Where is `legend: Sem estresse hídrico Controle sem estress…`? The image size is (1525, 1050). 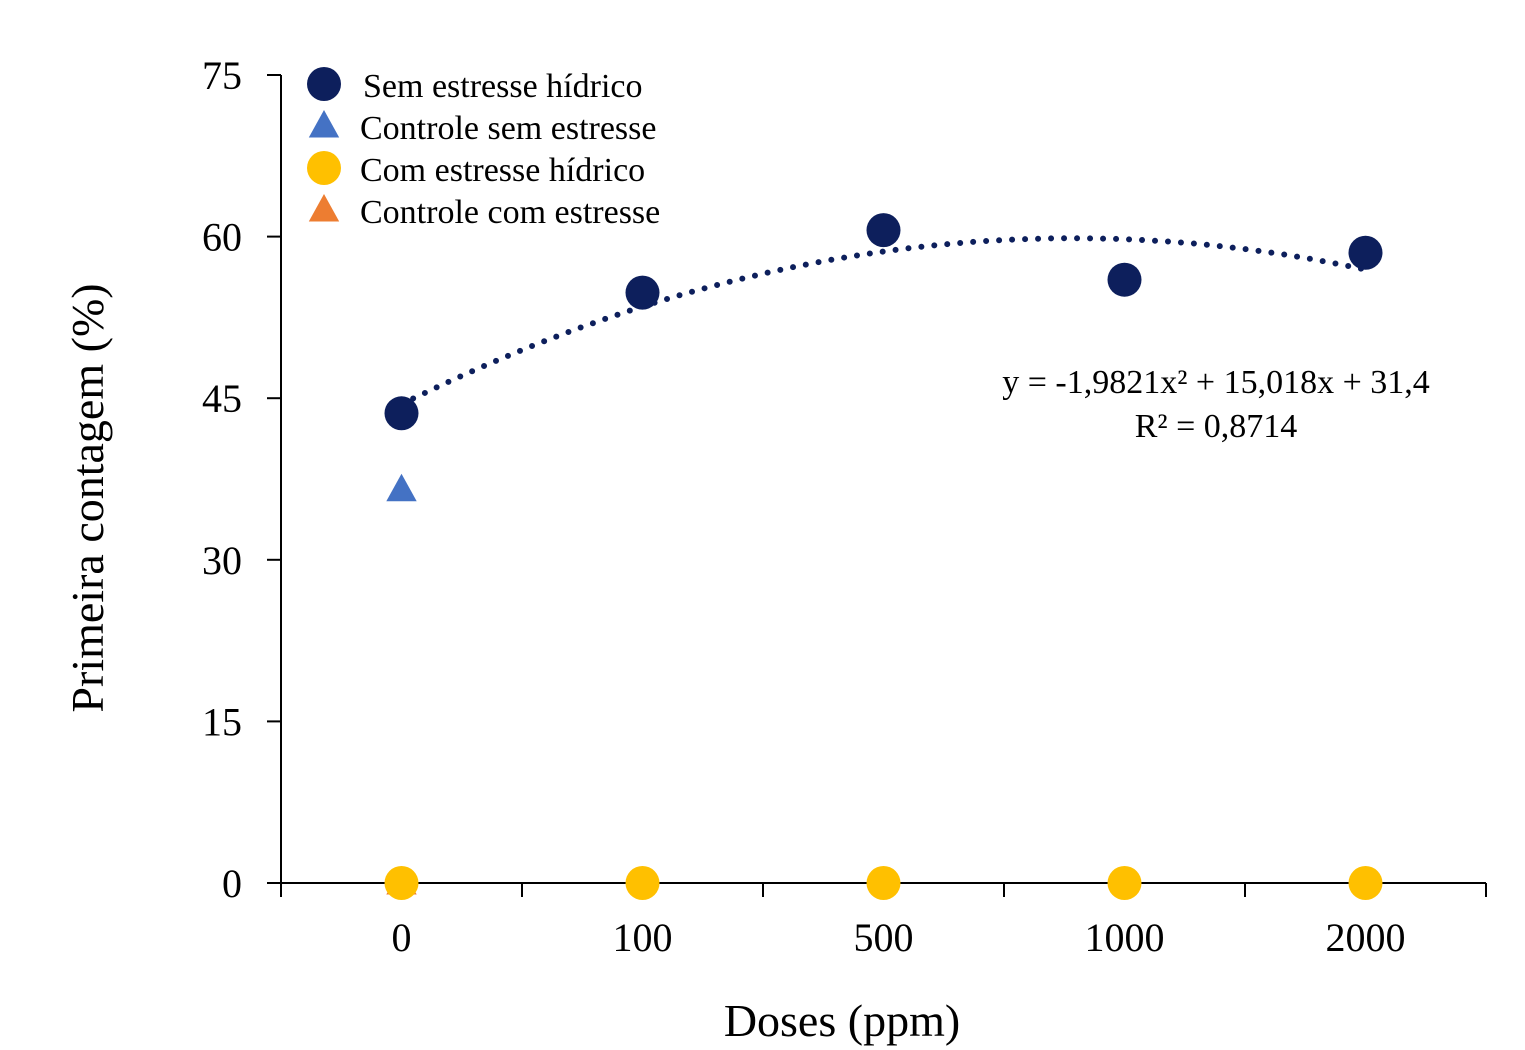 legend: Sem estresse hídrico Controle sem estress… is located at coordinates (483, 149).